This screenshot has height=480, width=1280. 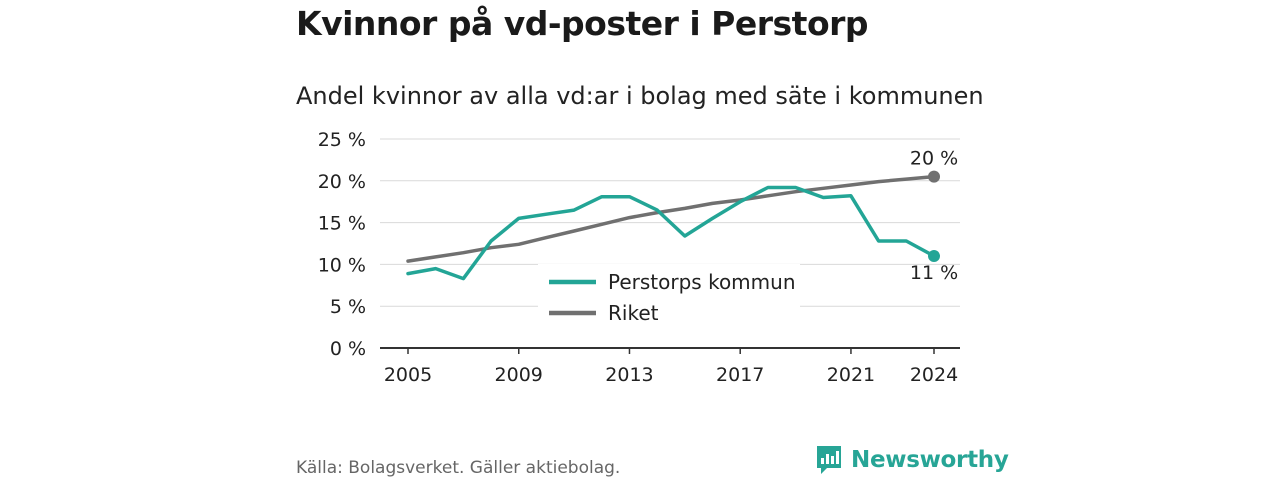 What do you see at coordinates (740, 375) in the screenshot?
I see `x-tick-label: 2017` at bounding box center [740, 375].